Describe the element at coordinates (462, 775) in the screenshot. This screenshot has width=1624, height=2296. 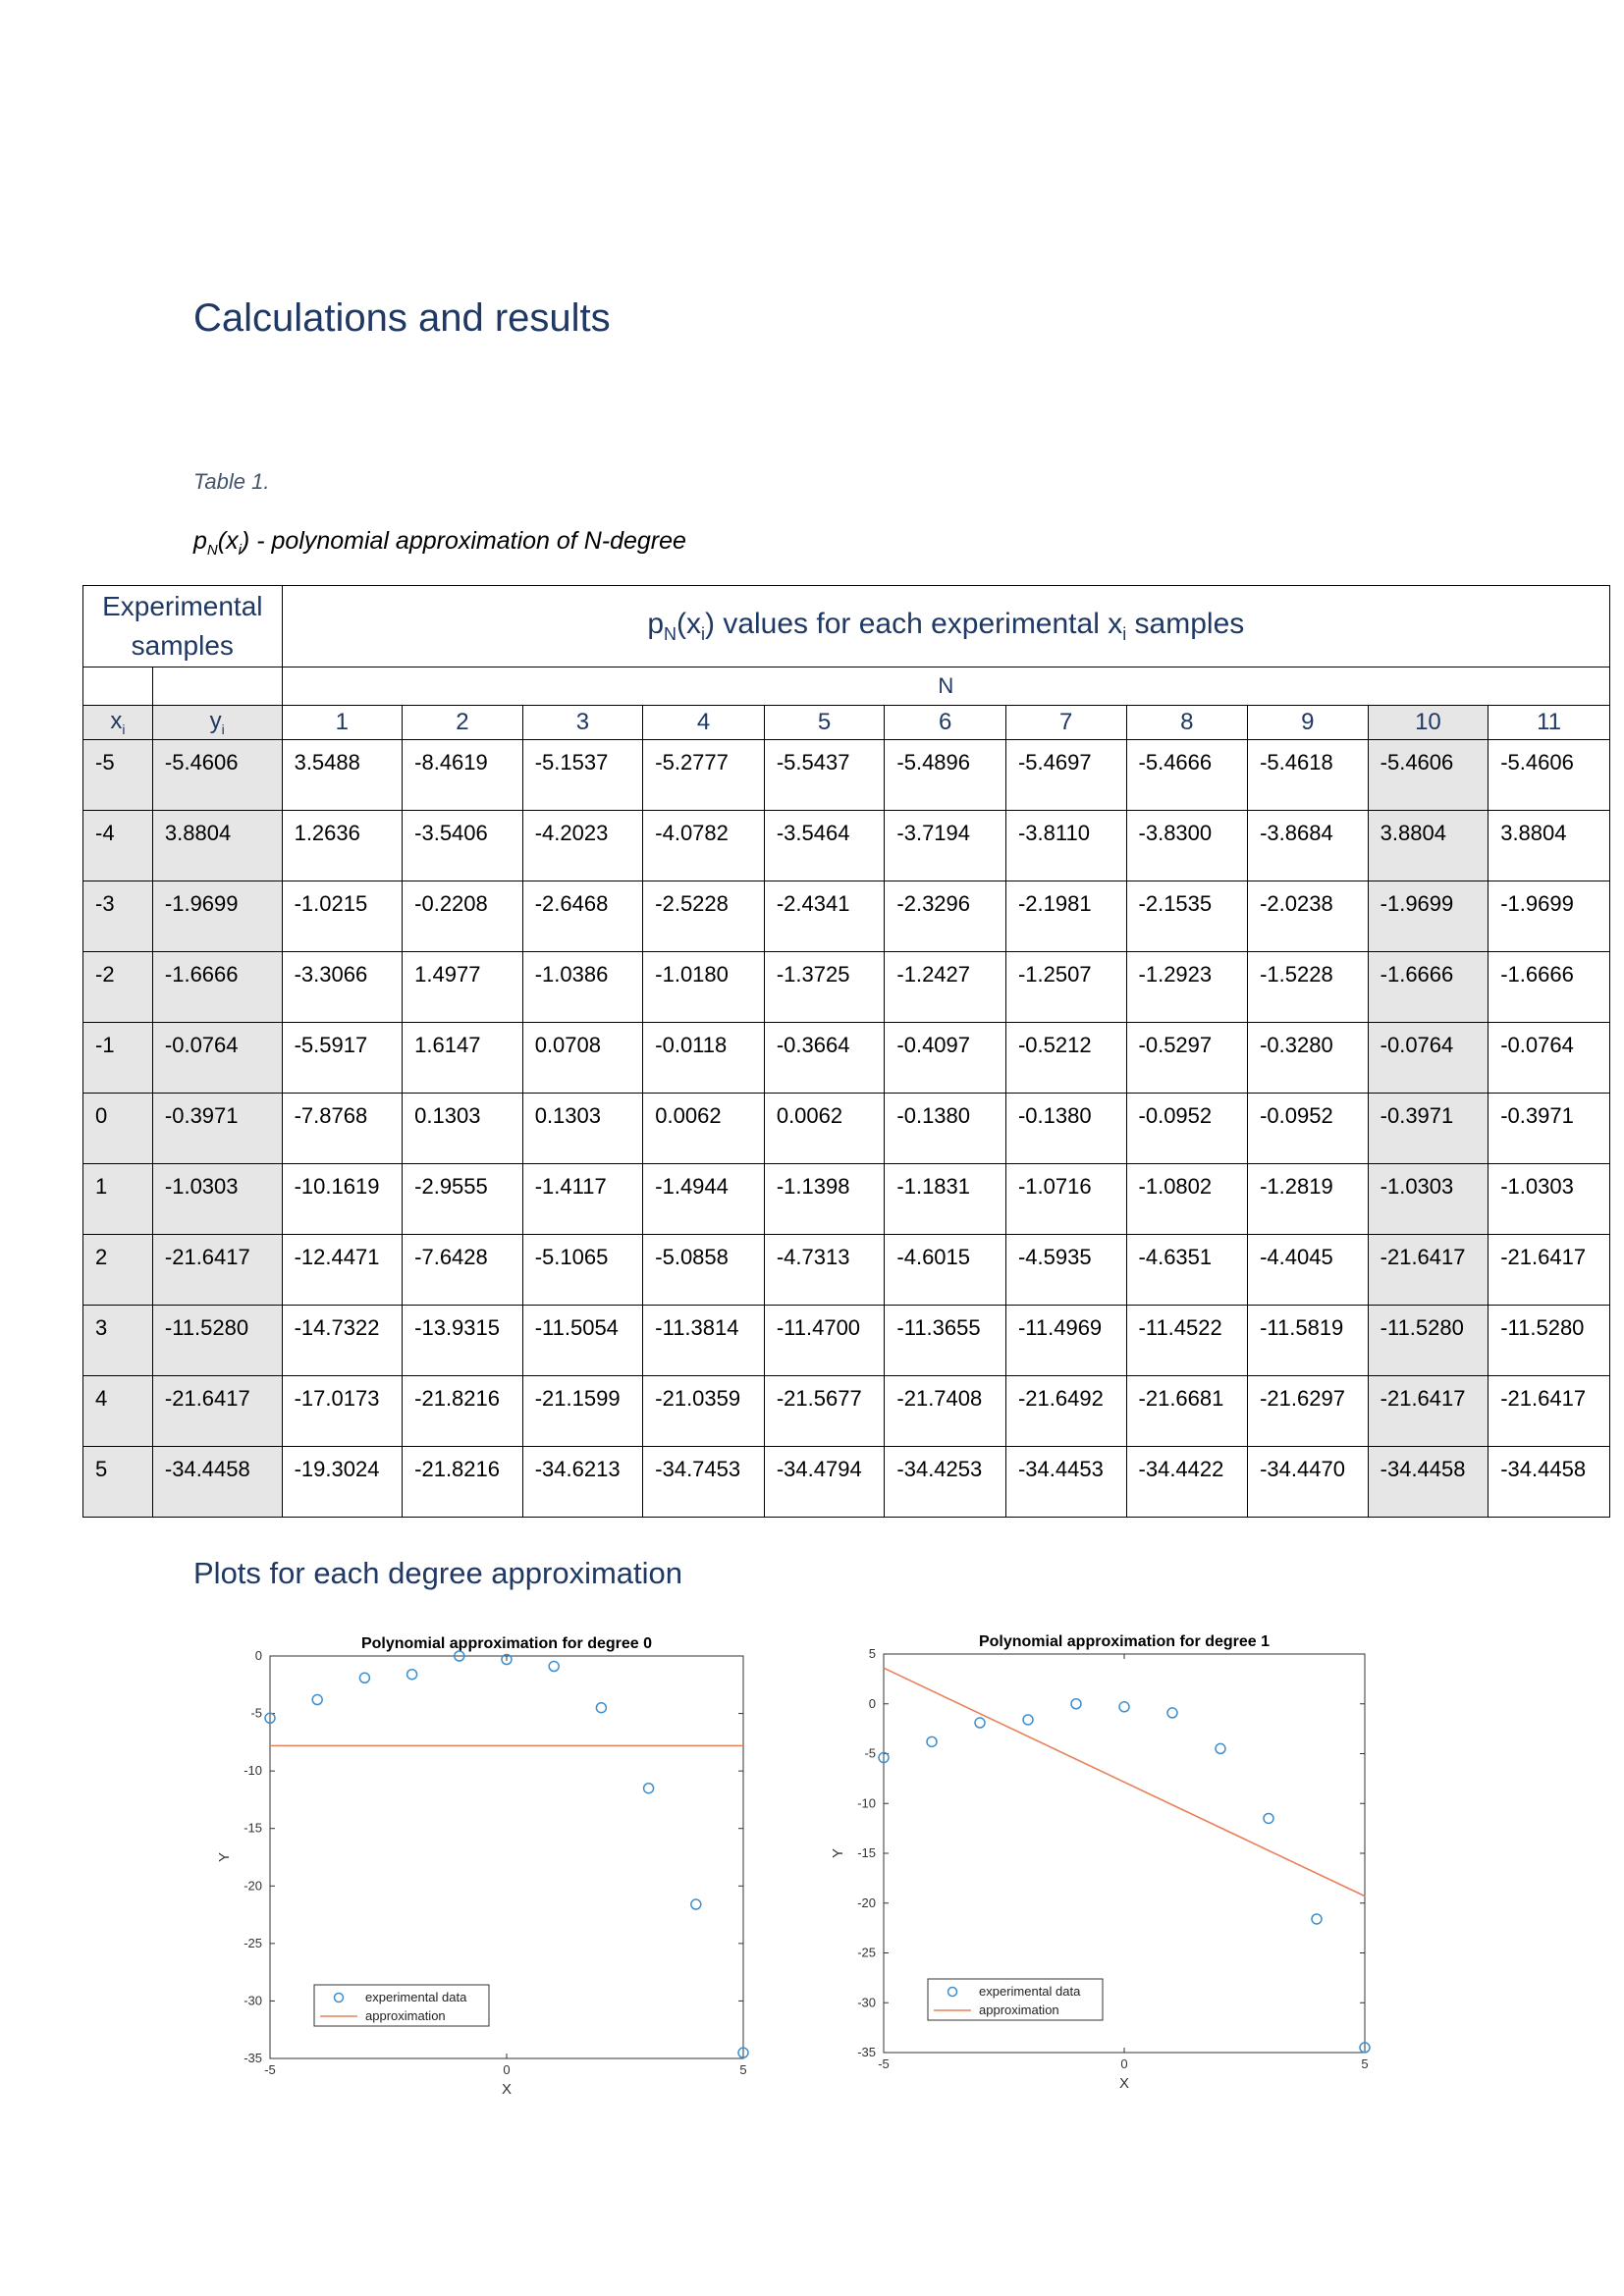
I see `approximation-cell: -8.4619` at that location.